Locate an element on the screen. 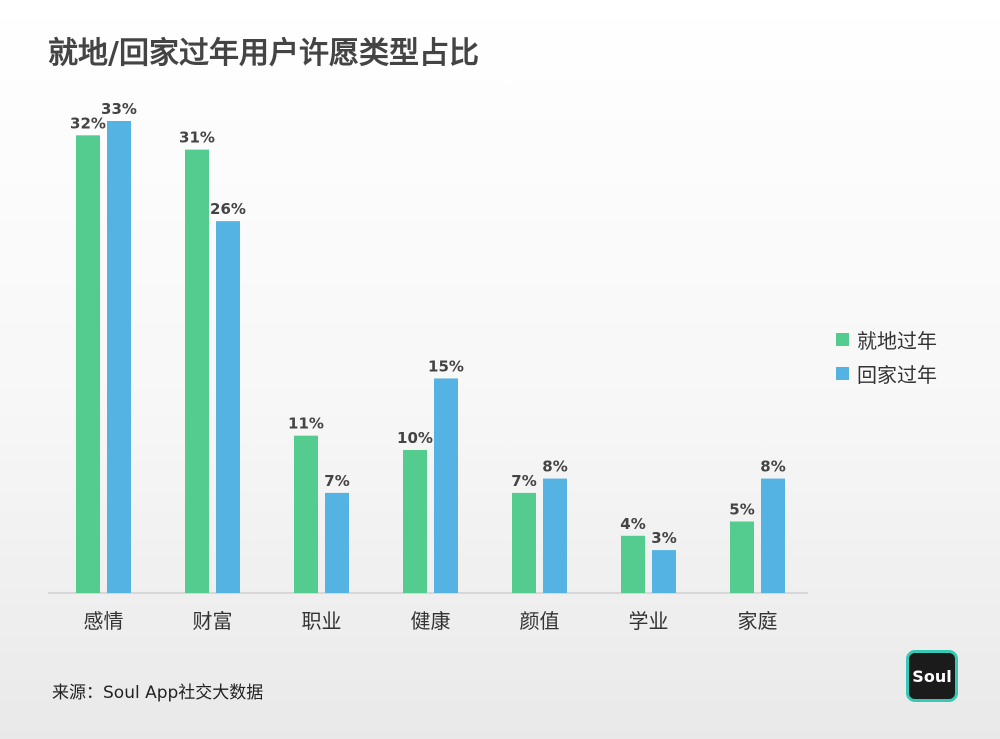 The height and width of the screenshot is (739, 1000). data-label-home-1: 26% is located at coordinates (228, 209).